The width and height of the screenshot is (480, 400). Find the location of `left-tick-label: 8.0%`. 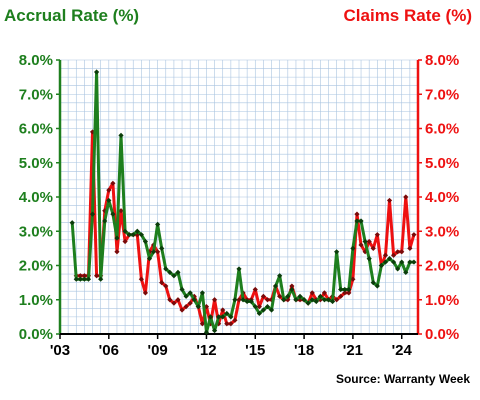

left-tick-label: 8.0% is located at coordinates (36, 60).